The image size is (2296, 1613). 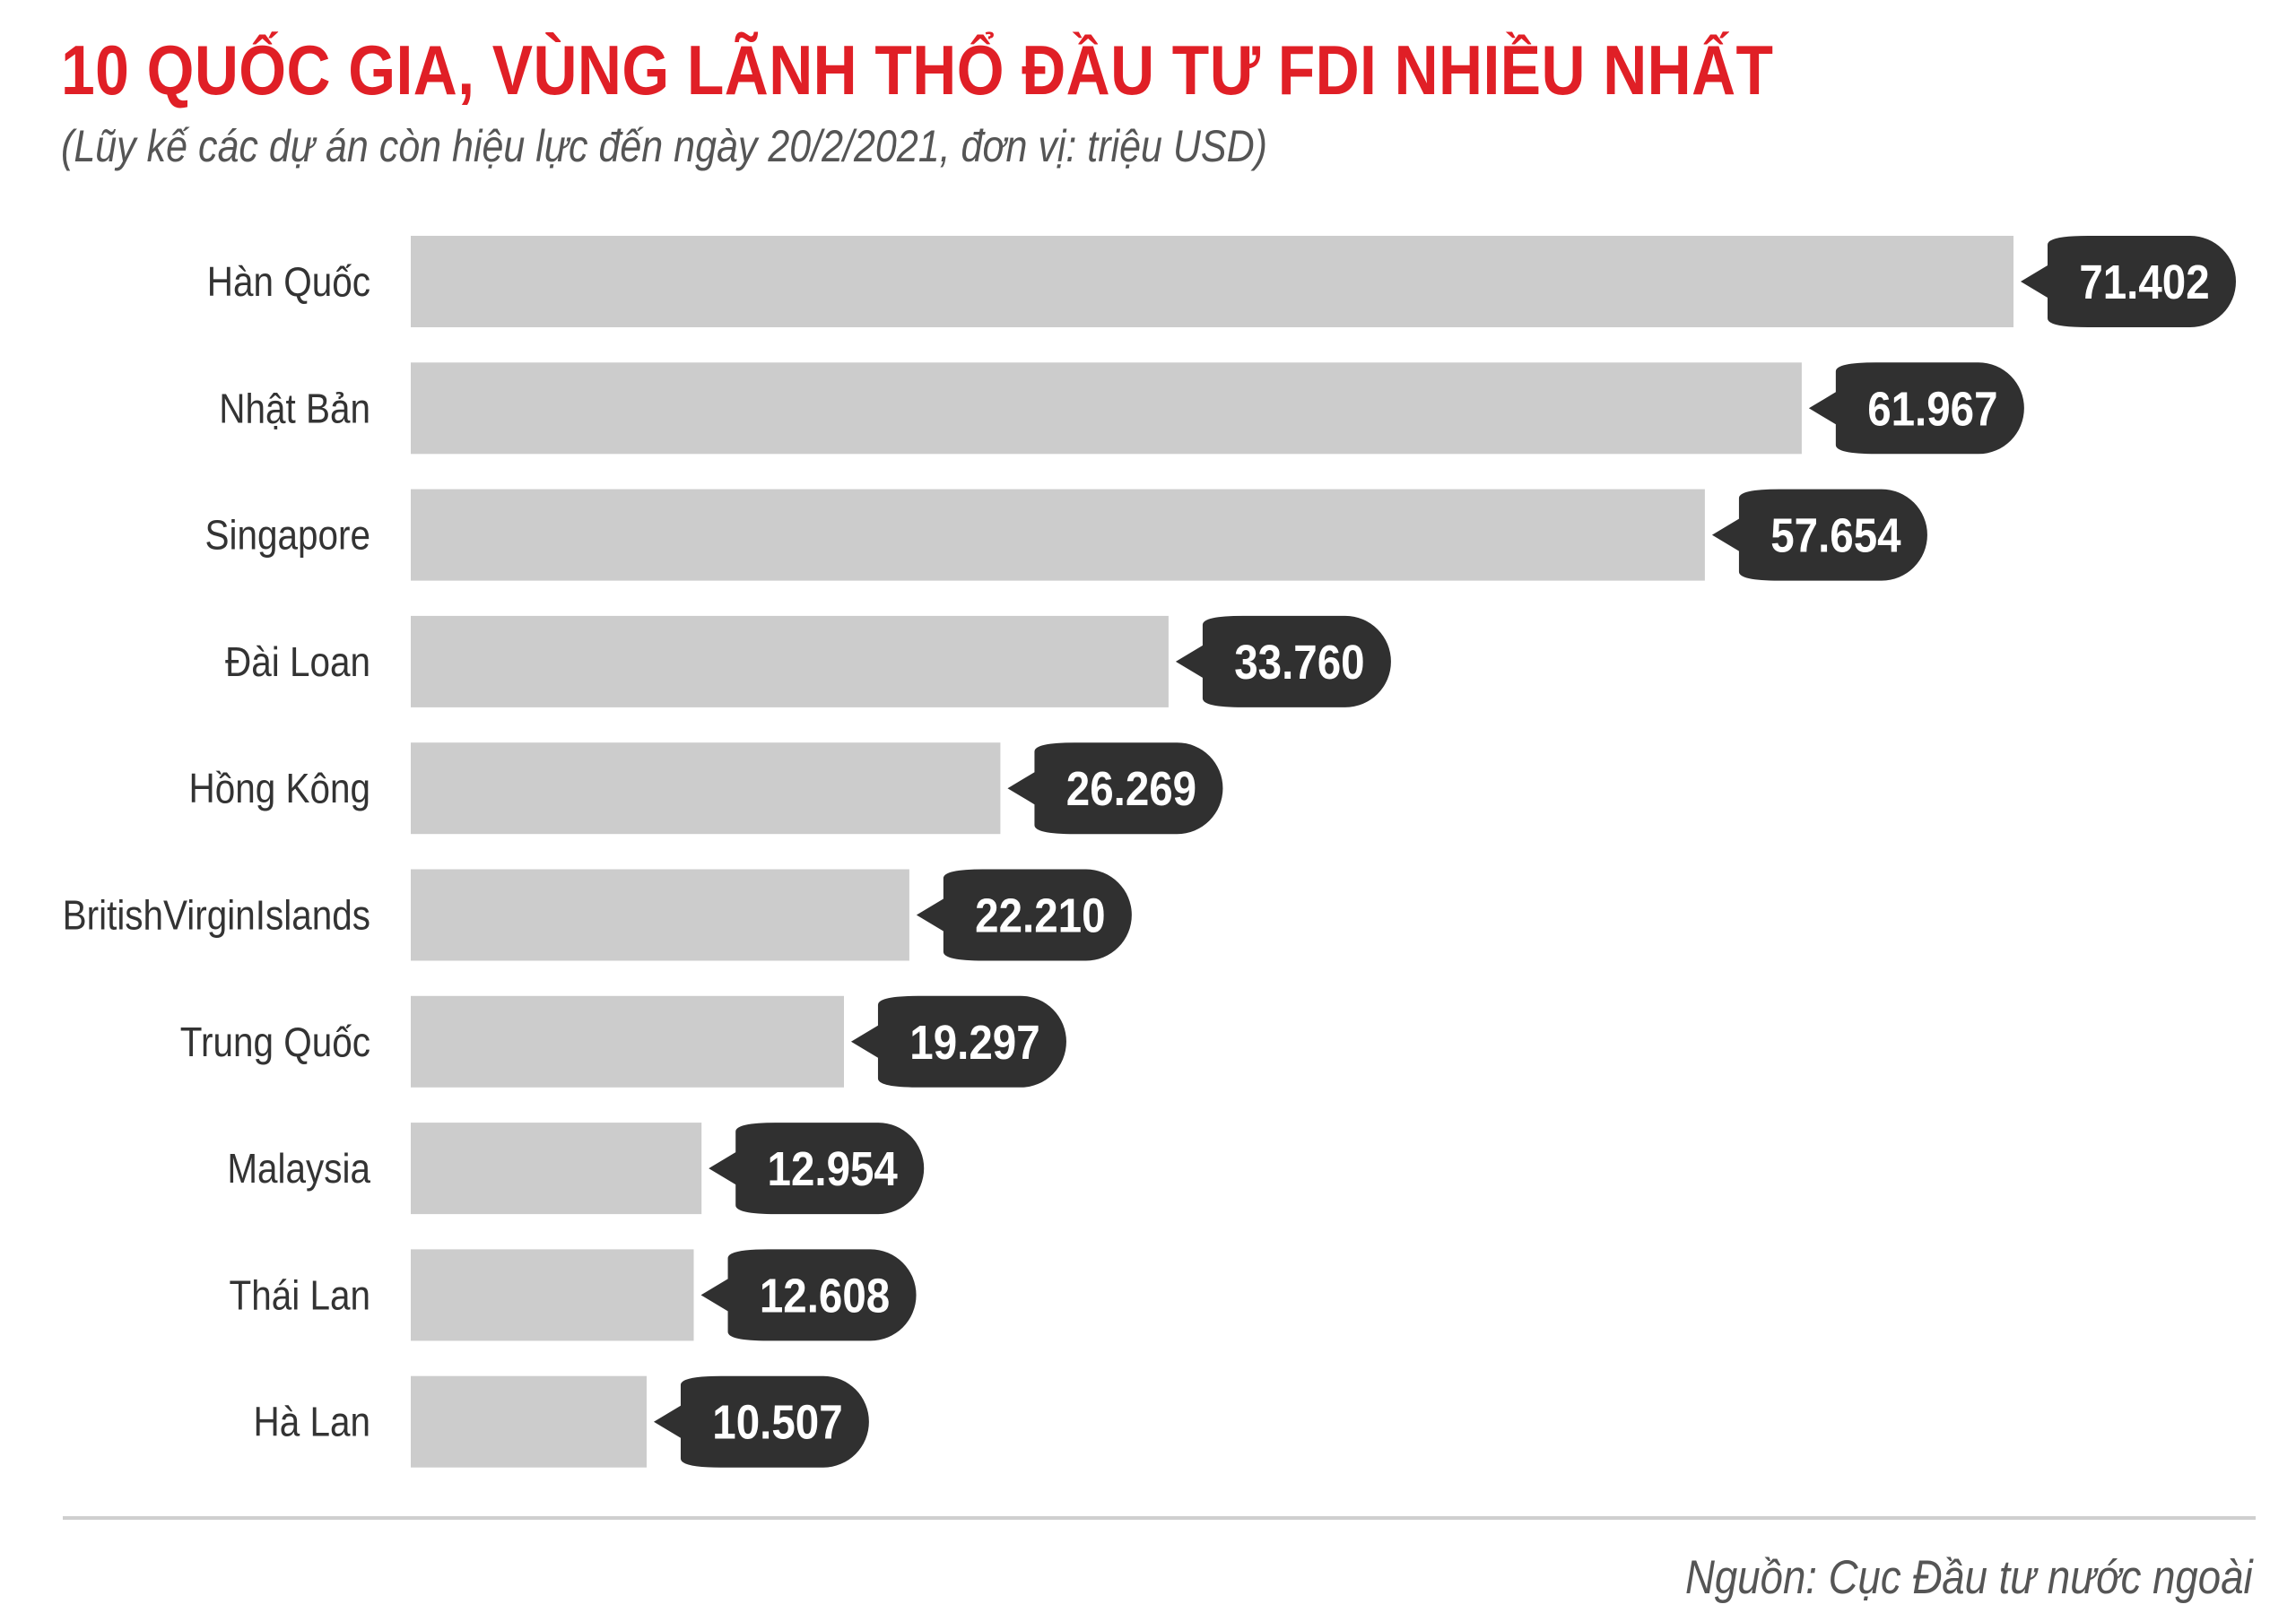 What do you see at coordinates (288, 283) in the screenshot?
I see `category-label: Hàn Quốc` at bounding box center [288, 283].